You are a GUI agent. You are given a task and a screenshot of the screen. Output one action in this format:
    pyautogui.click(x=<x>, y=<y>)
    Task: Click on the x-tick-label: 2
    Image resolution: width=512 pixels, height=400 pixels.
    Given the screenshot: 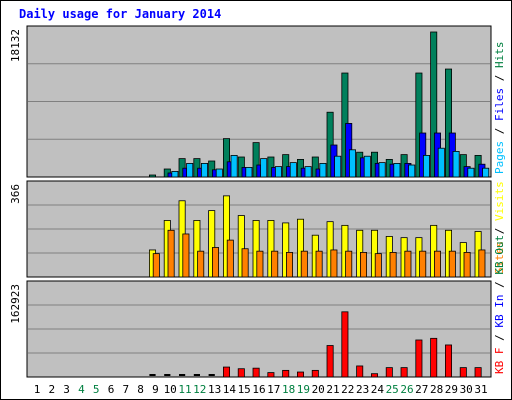 What is the action you would take?
    pyautogui.click(x=51, y=389)
    